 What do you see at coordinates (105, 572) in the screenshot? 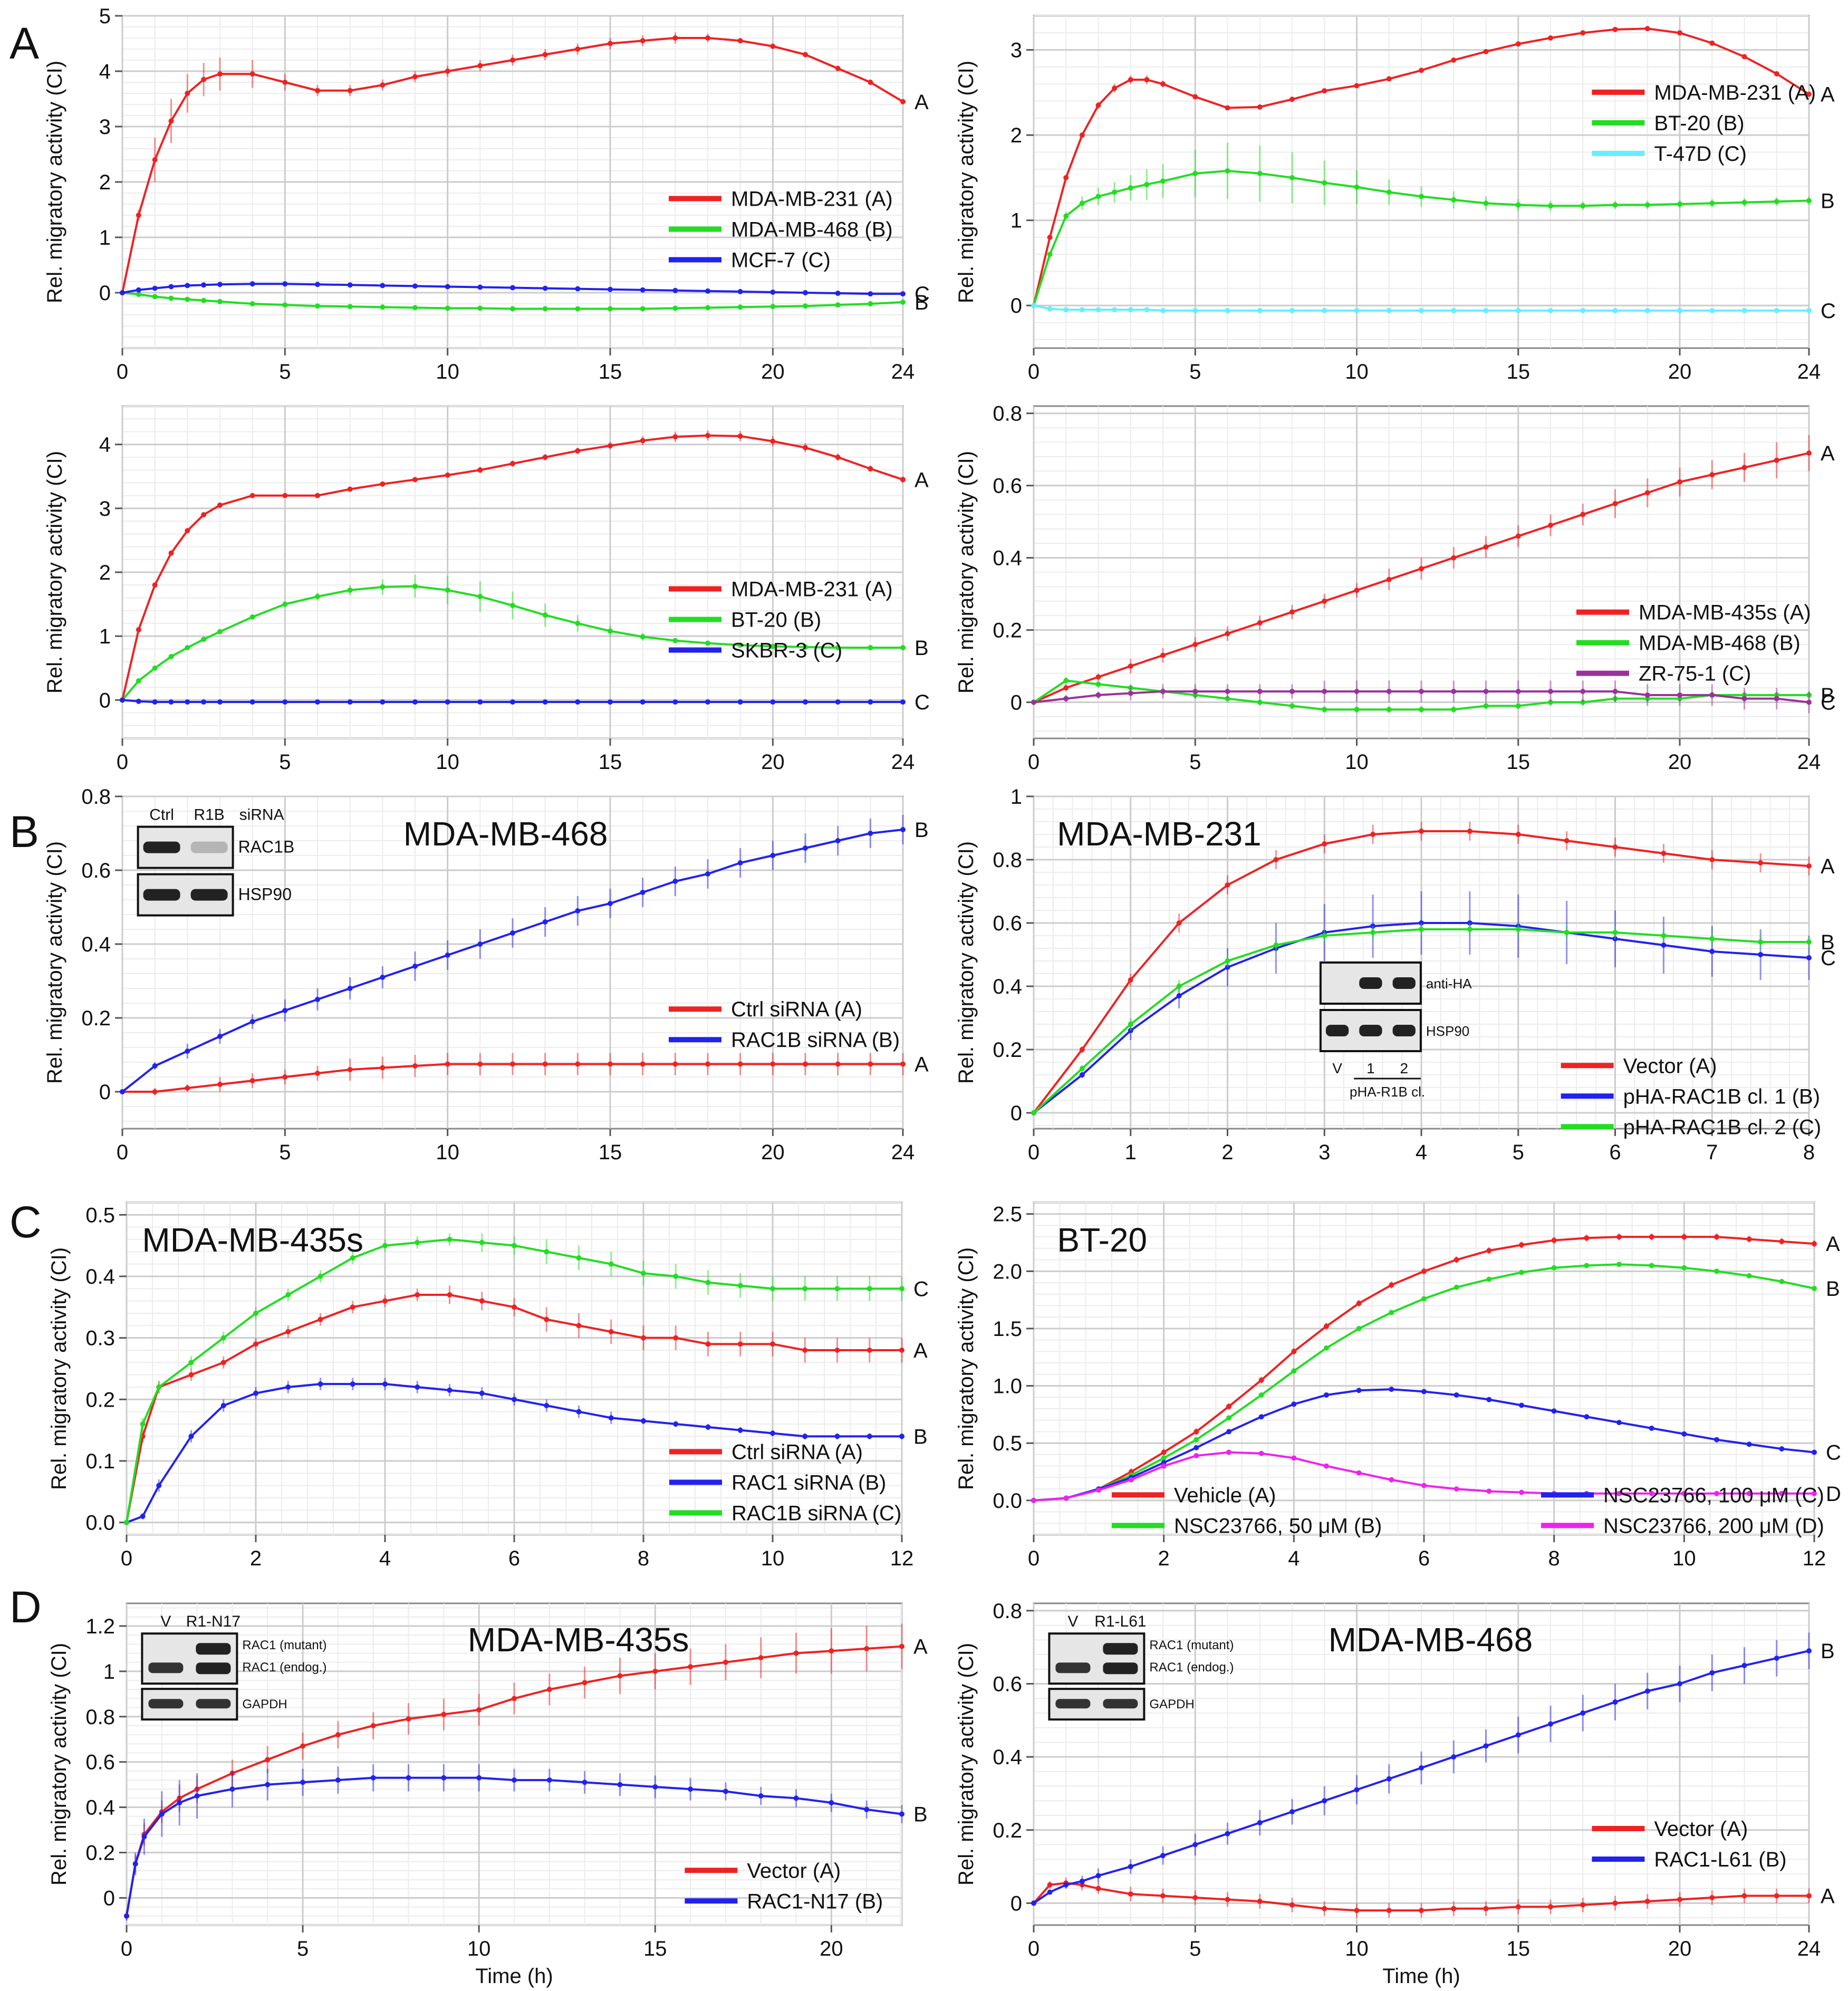
I see `y-tick-label: 2` at bounding box center [105, 572].